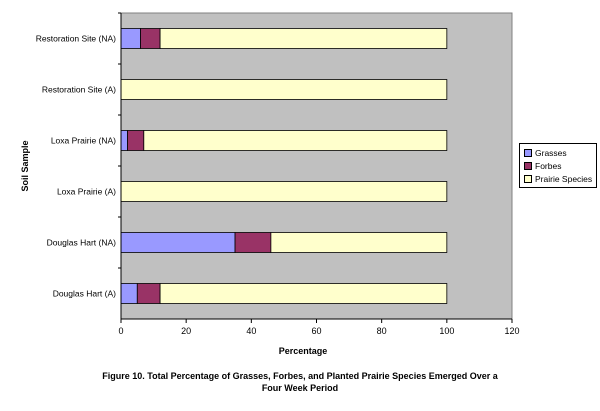 The width and height of the screenshot is (600, 411). What do you see at coordinates (284, 89) in the screenshot?
I see `bar-restoration-site-a-prairie-species` at bounding box center [284, 89].